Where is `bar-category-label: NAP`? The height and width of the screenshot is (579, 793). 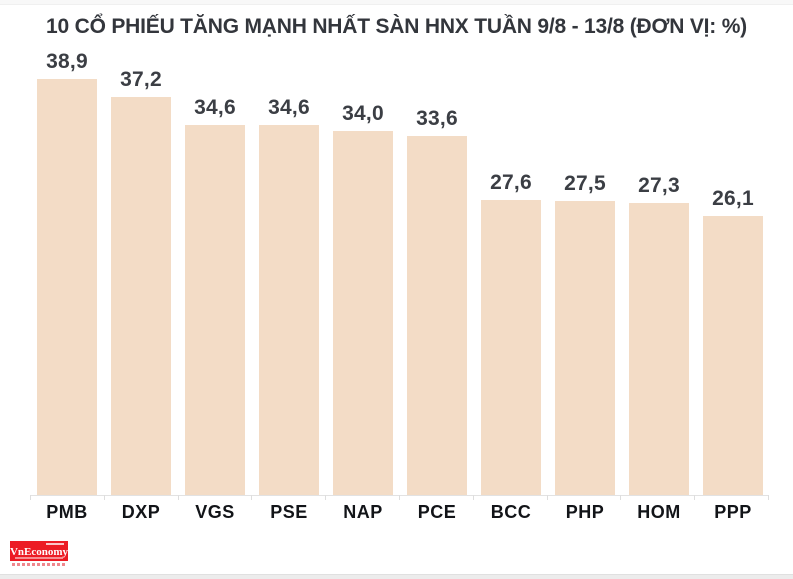 bar-category-label: NAP is located at coordinates (363, 512).